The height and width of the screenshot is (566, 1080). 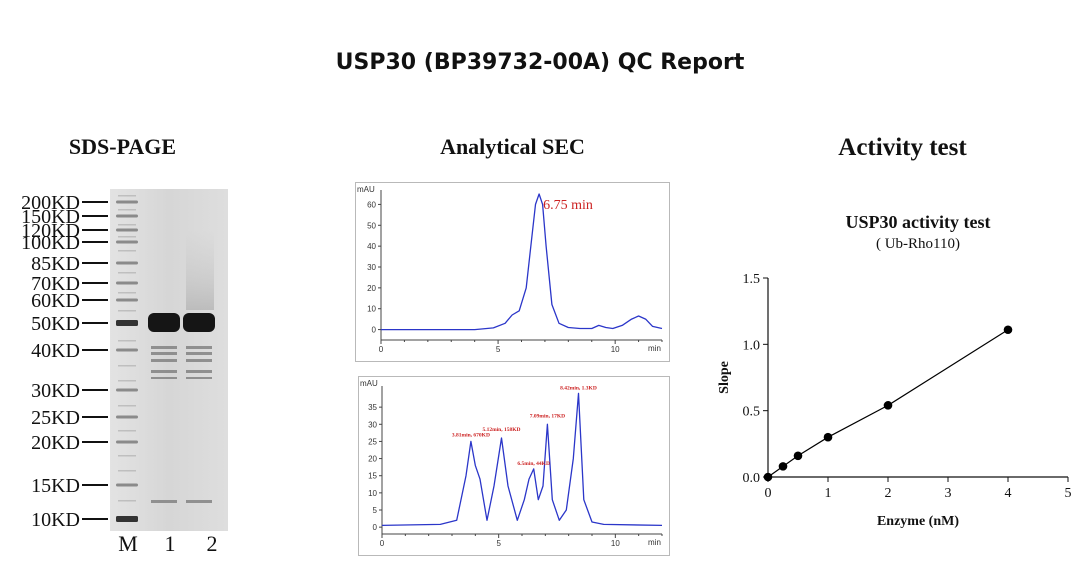 I want to click on lane-2-smear, so click(x=200, y=270).